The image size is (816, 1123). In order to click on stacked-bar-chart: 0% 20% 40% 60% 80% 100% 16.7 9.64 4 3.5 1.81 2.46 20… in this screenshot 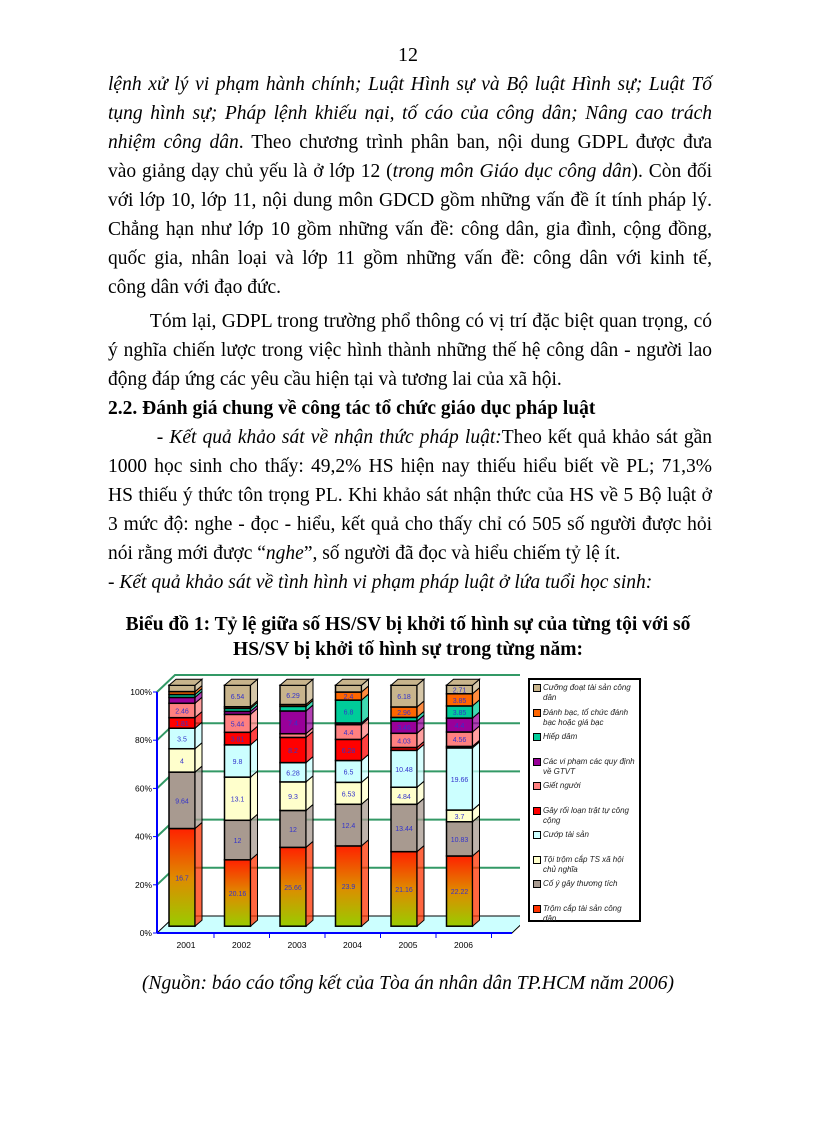, I will do `click(325, 812)`.